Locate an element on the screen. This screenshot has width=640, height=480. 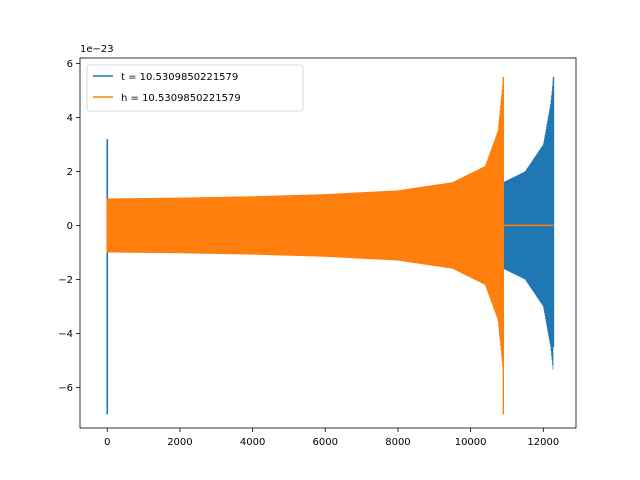
x-tick-label: 12000 is located at coordinates (543, 442).